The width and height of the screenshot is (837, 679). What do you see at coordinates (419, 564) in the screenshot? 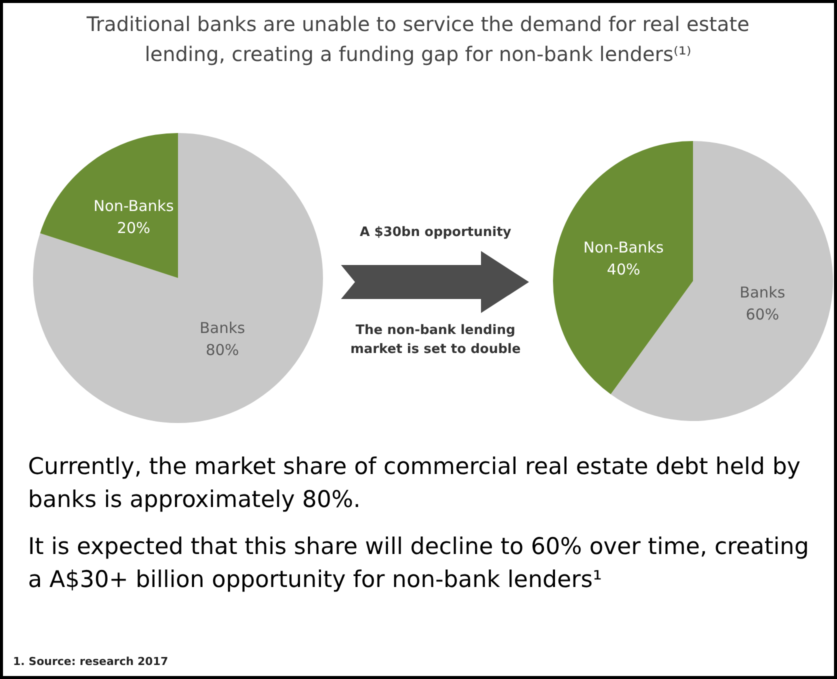
I see `text: It is expected that this share will decline to 60% over time, creating a A$30+ billion opportunity for non-bank lenders¹` at bounding box center [419, 564].